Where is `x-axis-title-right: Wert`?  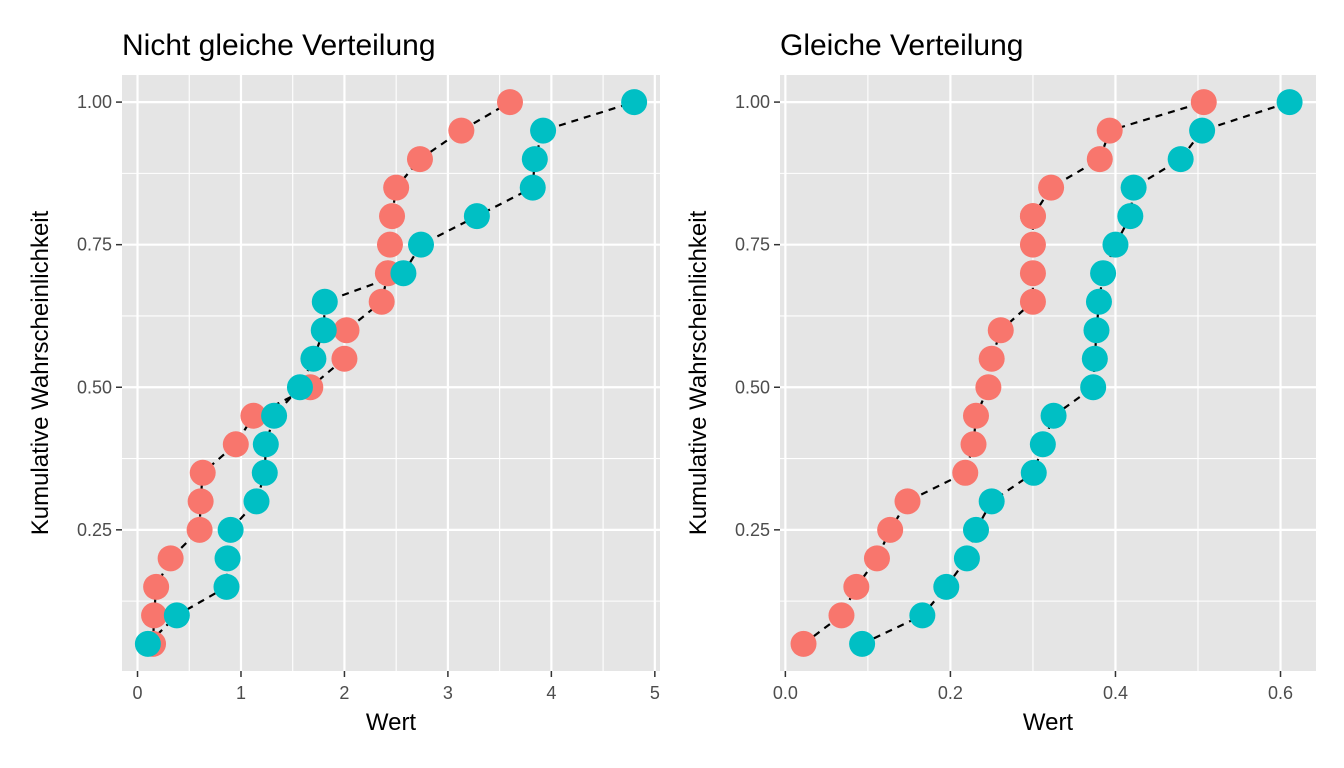
x-axis-title-right: Wert is located at coordinates (1048, 722).